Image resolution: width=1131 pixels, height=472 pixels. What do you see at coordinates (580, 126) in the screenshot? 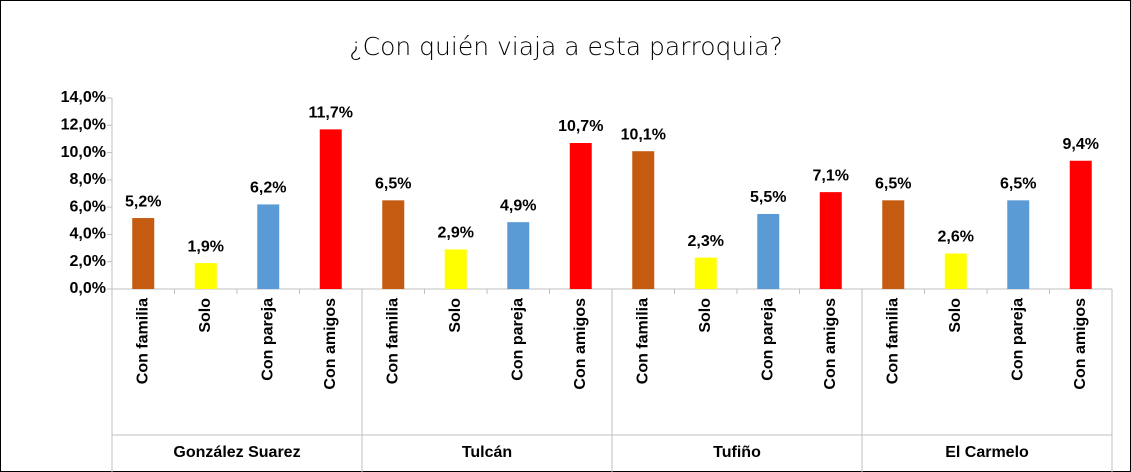
I see `value-label: 10,7%` at bounding box center [580, 126].